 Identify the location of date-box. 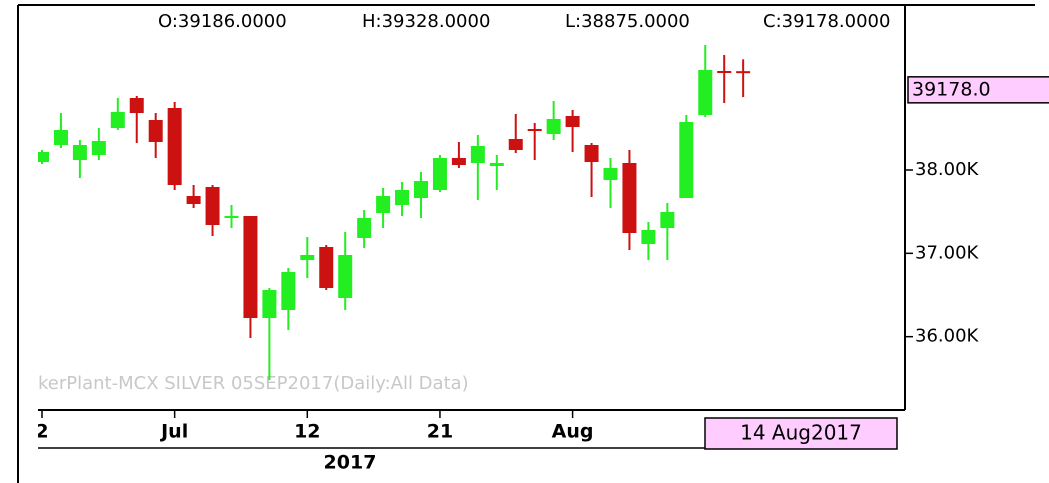
(801, 433).